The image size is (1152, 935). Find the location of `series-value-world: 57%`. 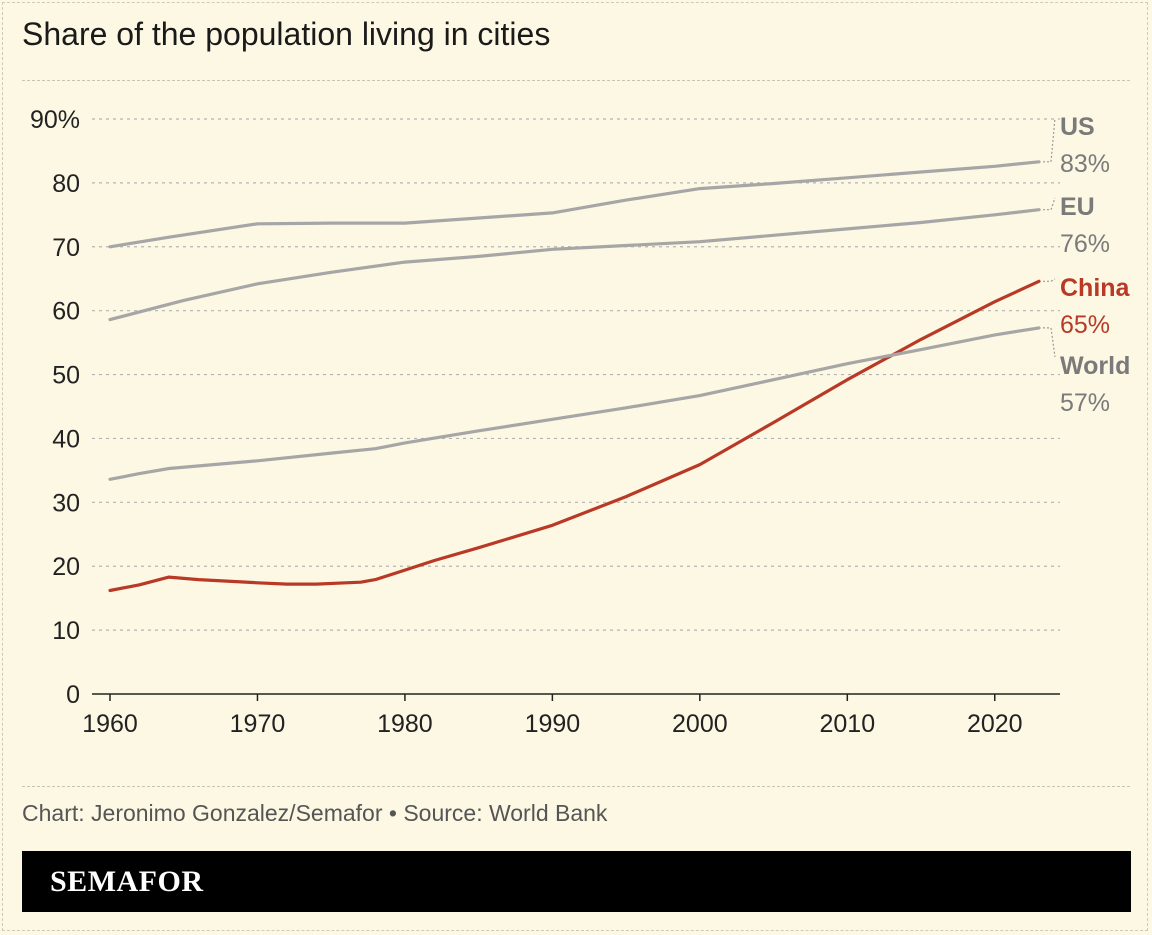

series-value-world: 57% is located at coordinates (1085, 403).